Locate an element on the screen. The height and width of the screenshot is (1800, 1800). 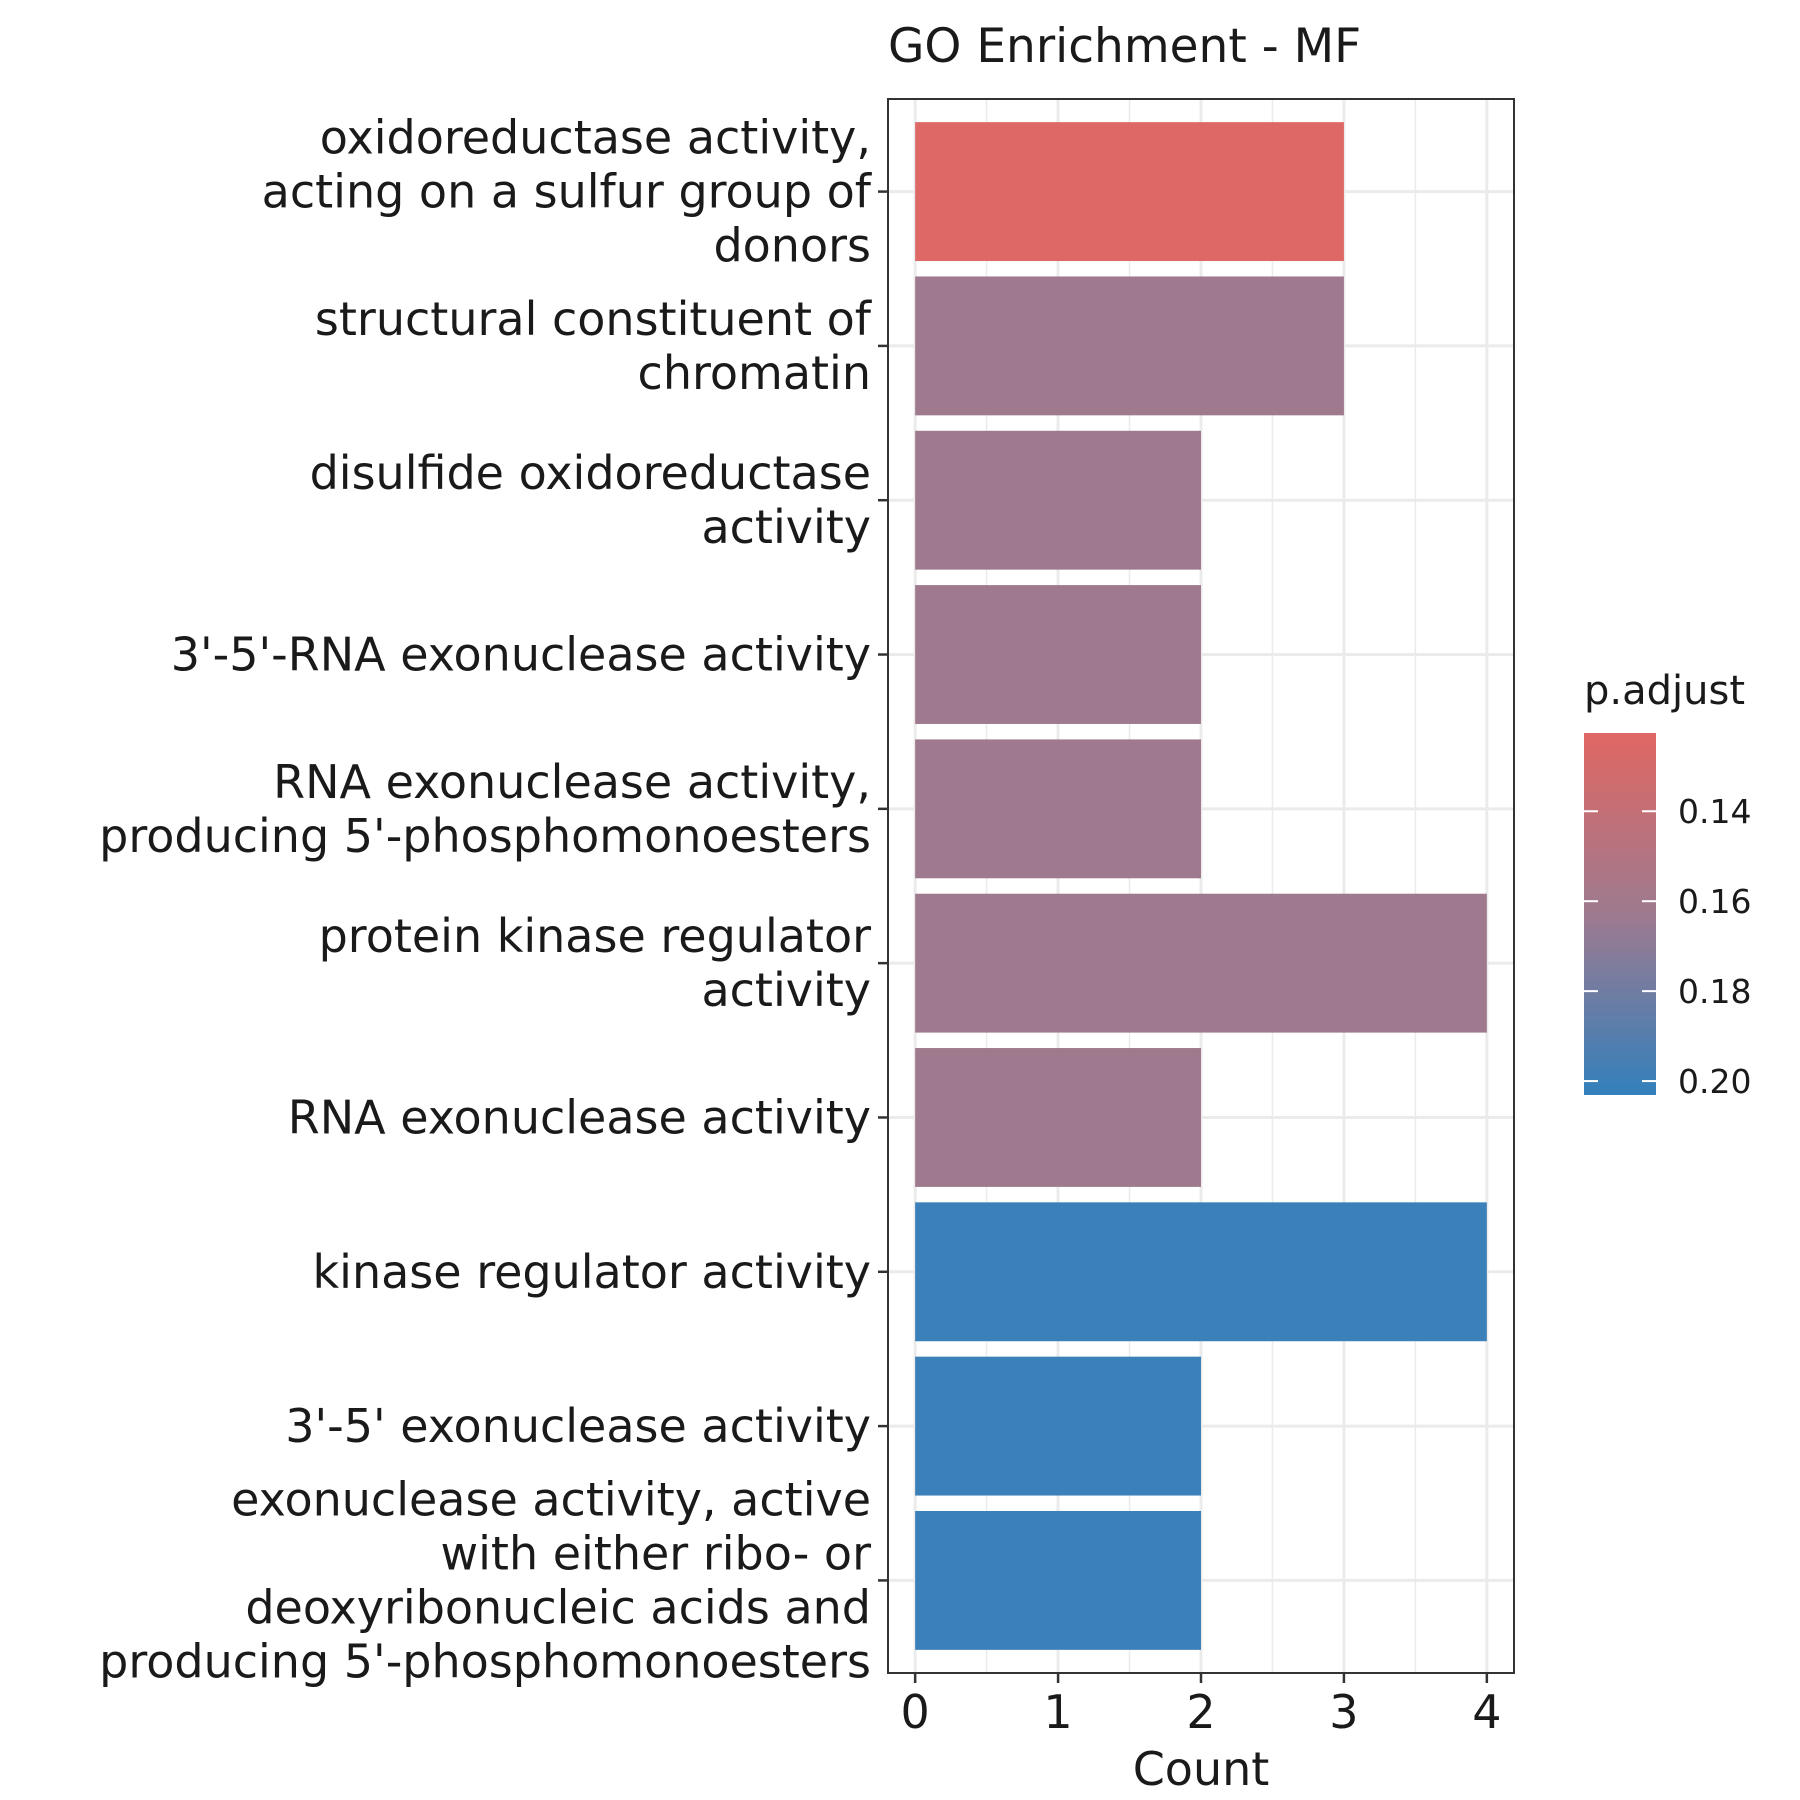
y-tick-label: 3'-5'-RNA exonuclease activity is located at coordinates (521, 655).